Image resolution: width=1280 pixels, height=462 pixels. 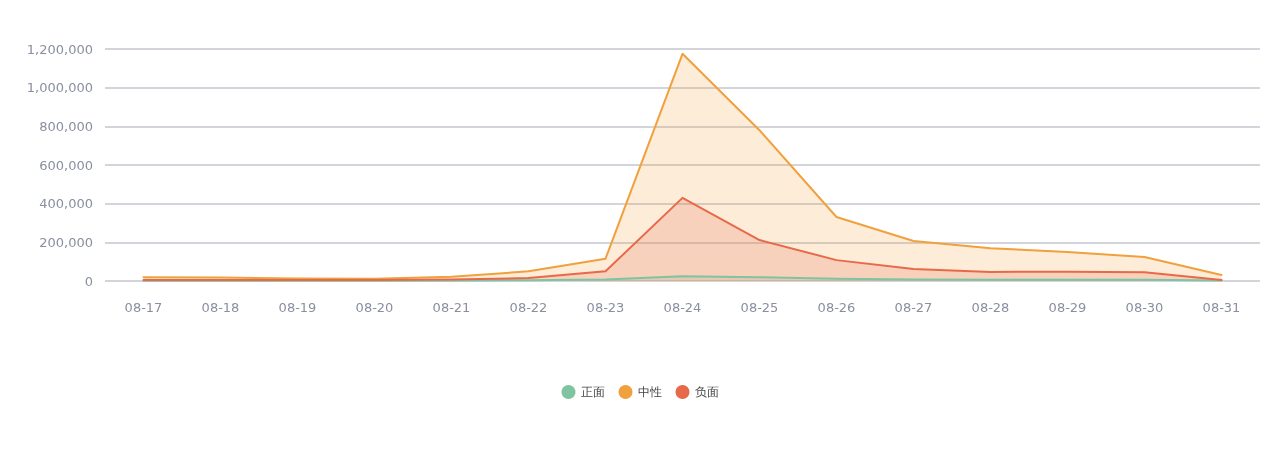 What do you see at coordinates (1144, 307) in the screenshot?
I see `x-tick-label: 08-30` at bounding box center [1144, 307].